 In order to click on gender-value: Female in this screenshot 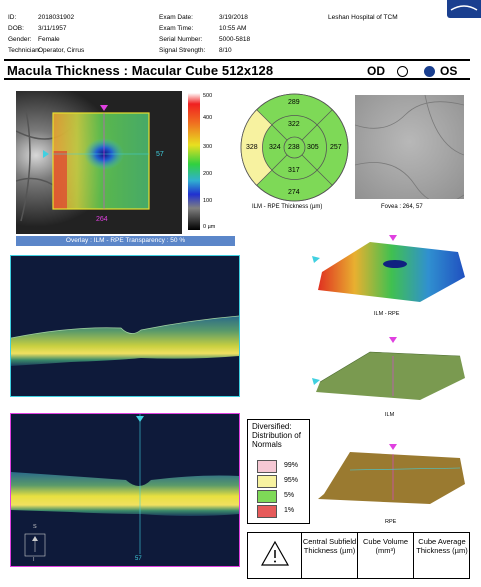, I will do `click(49, 39)`.